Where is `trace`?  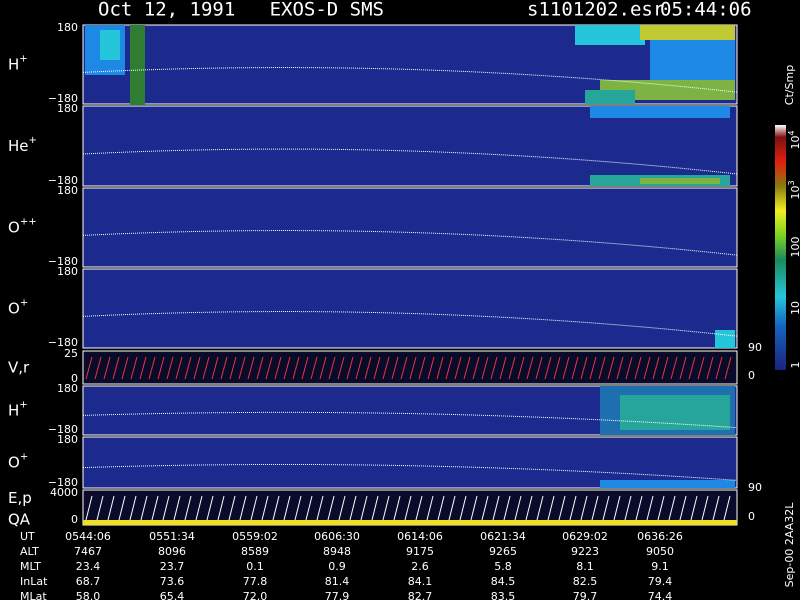 trace is located at coordinates (408, 508).